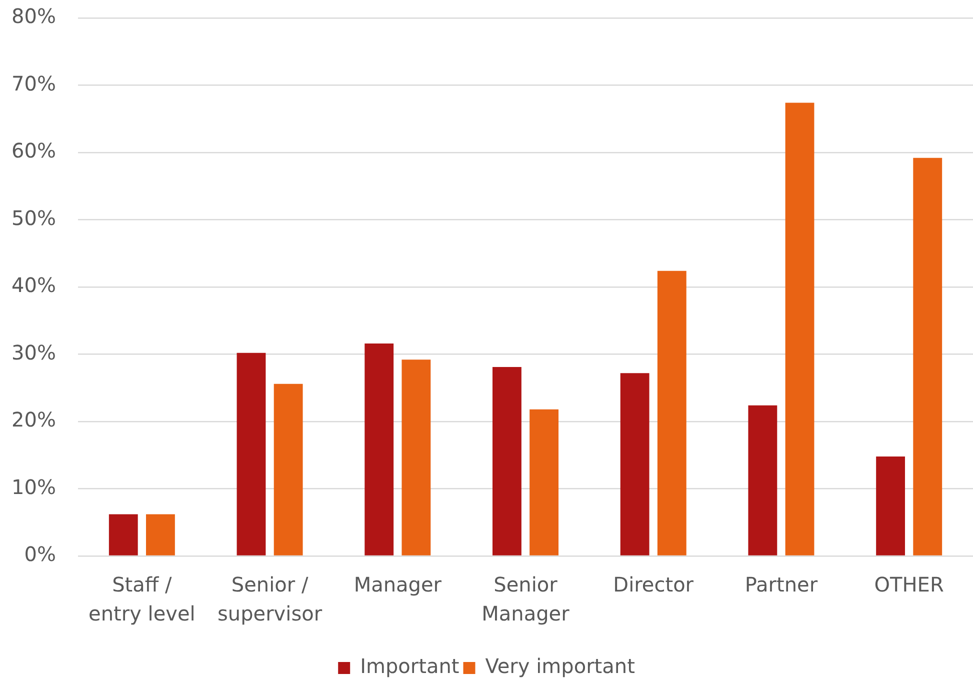 The image size is (973, 681). I want to click on y-tick-label: 40%, so click(34, 285).